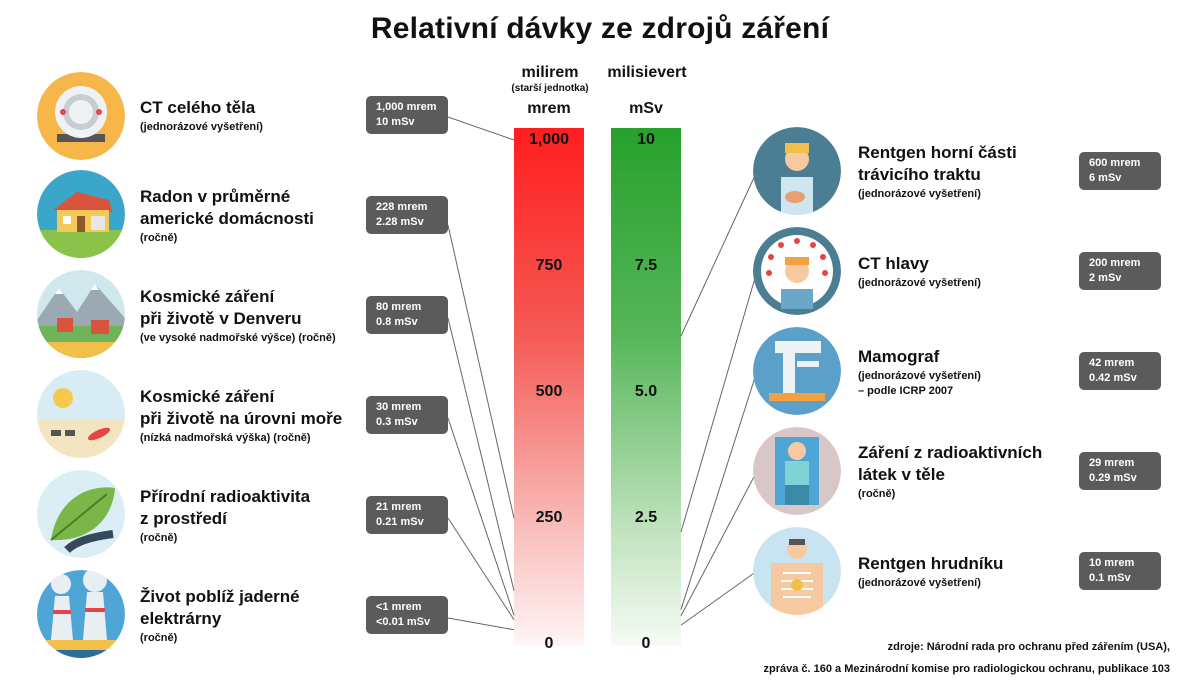  What do you see at coordinates (407, 215) in the screenshot?
I see `radon-dose-badge: 228 mrem 2.28 mSv` at bounding box center [407, 215].